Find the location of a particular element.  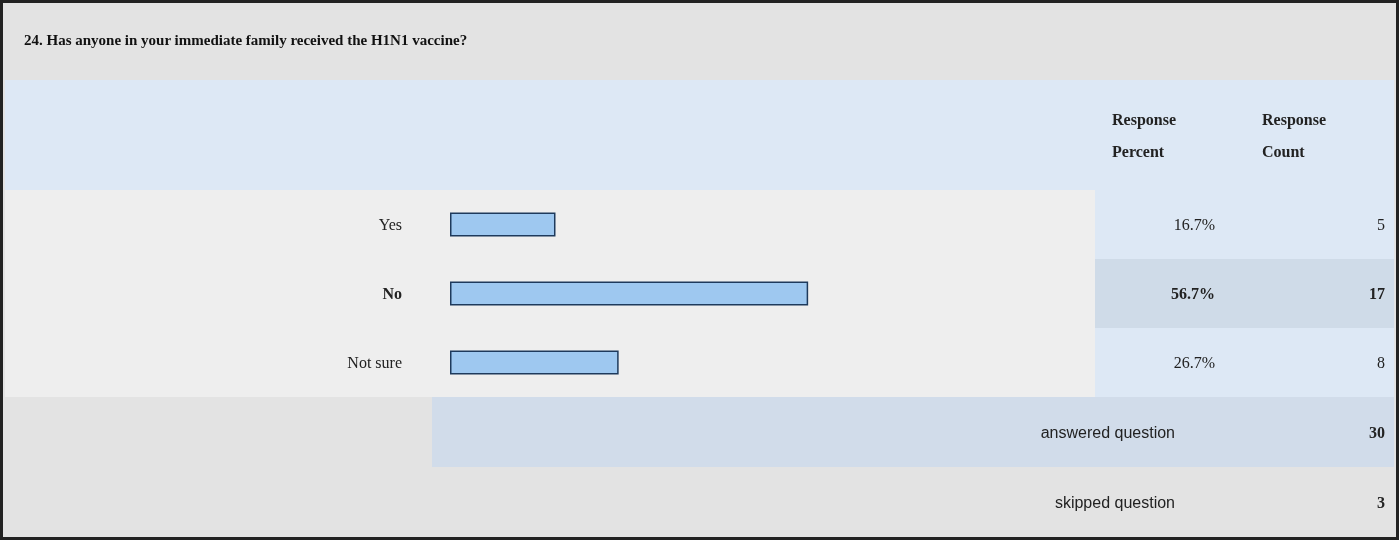

text: 5 is located at coordinates (1381, 224).